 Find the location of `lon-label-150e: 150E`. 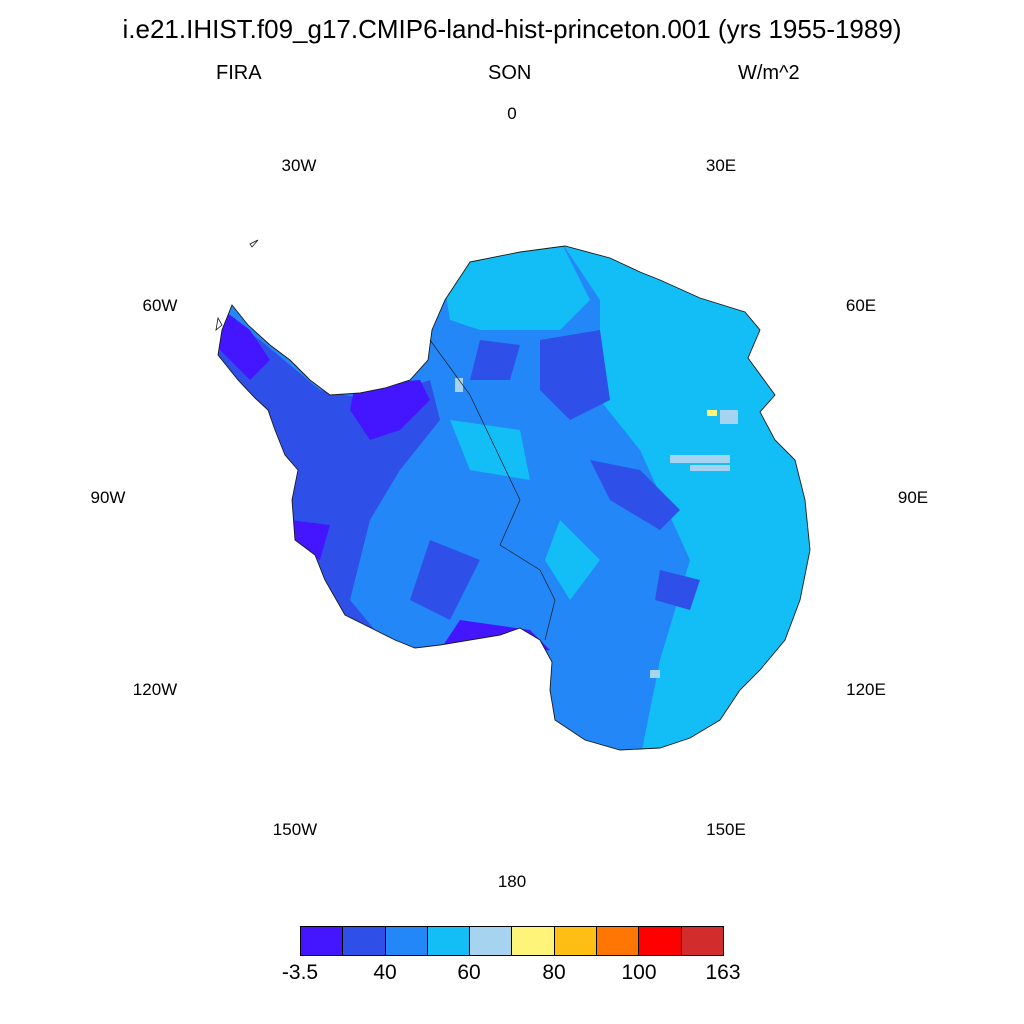

lon-label-150e: 150E is located at coordinates (726, 829).